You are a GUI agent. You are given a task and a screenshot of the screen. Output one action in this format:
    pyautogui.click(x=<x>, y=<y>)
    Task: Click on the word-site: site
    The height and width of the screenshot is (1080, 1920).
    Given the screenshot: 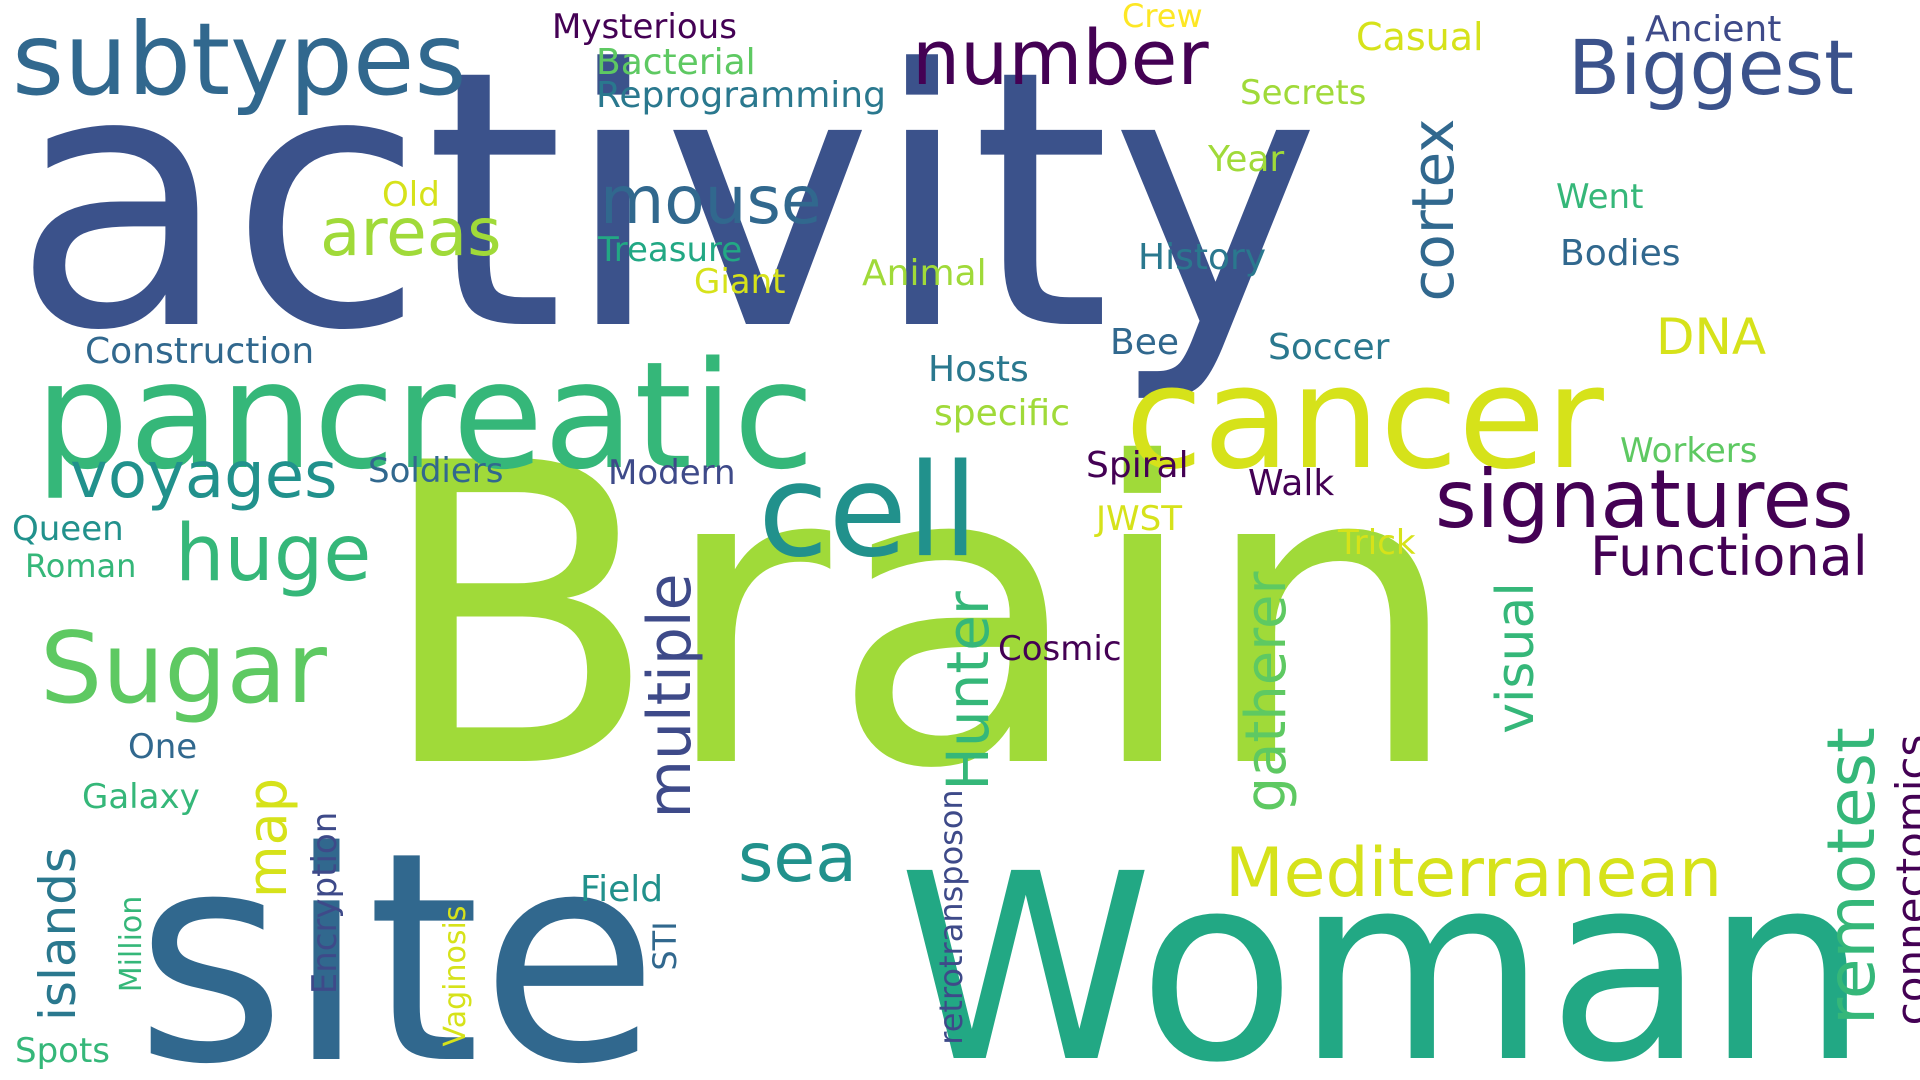 What is the action you would take?
    pyautogui.click(x=397, y=935)
    